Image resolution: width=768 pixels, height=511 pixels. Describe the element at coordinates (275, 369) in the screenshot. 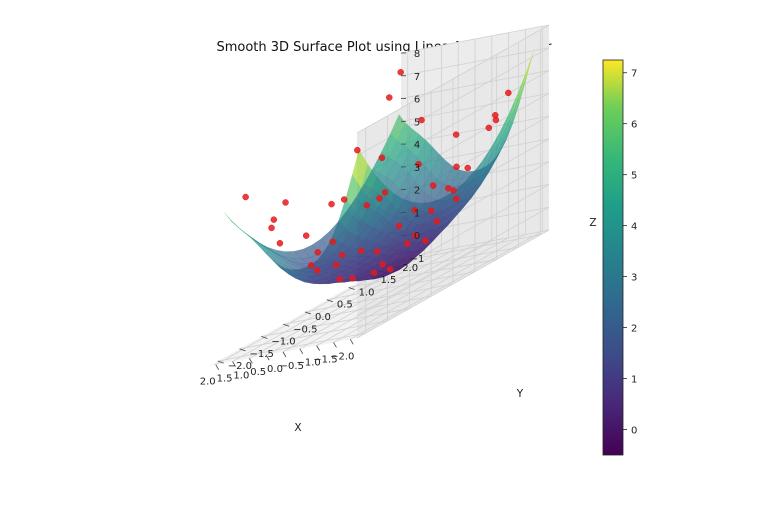

I see `x-tick-label: 0.0` at that location.